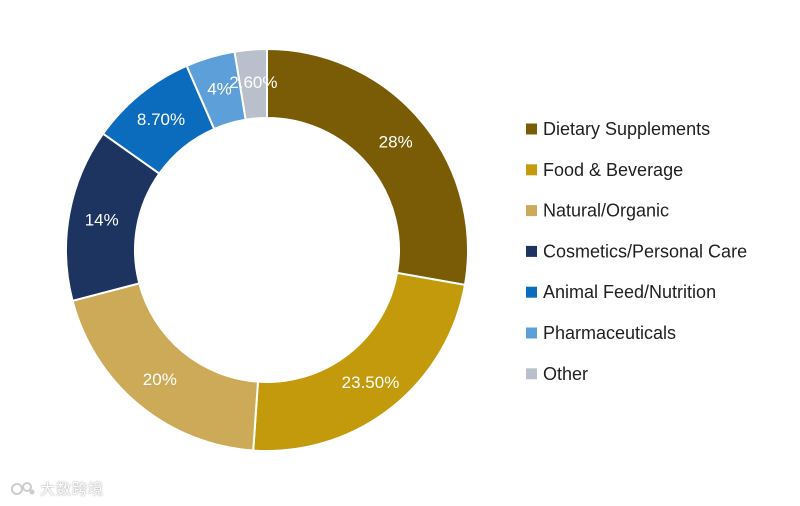 The width and height of the screenshot is (800, 506). Describe the element at coordinates (72, 489) in the screenshot. I see `watermark-text: 大数跨境` at that location.